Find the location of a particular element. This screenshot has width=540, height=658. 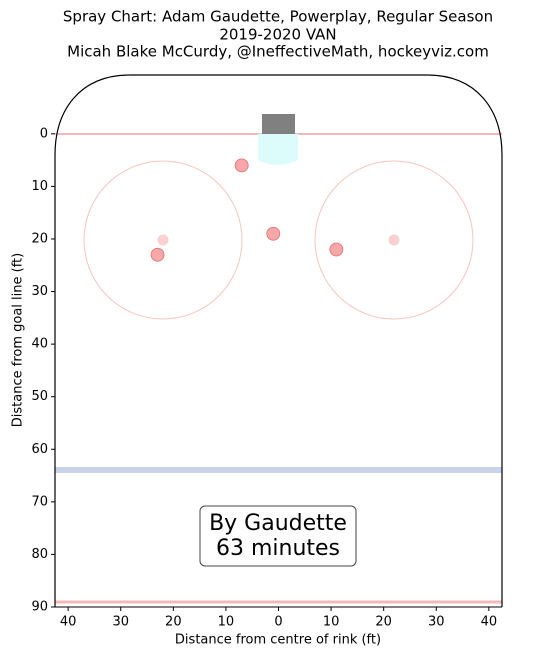

y-tick-label: 30 is located at coordinates (39, 291).